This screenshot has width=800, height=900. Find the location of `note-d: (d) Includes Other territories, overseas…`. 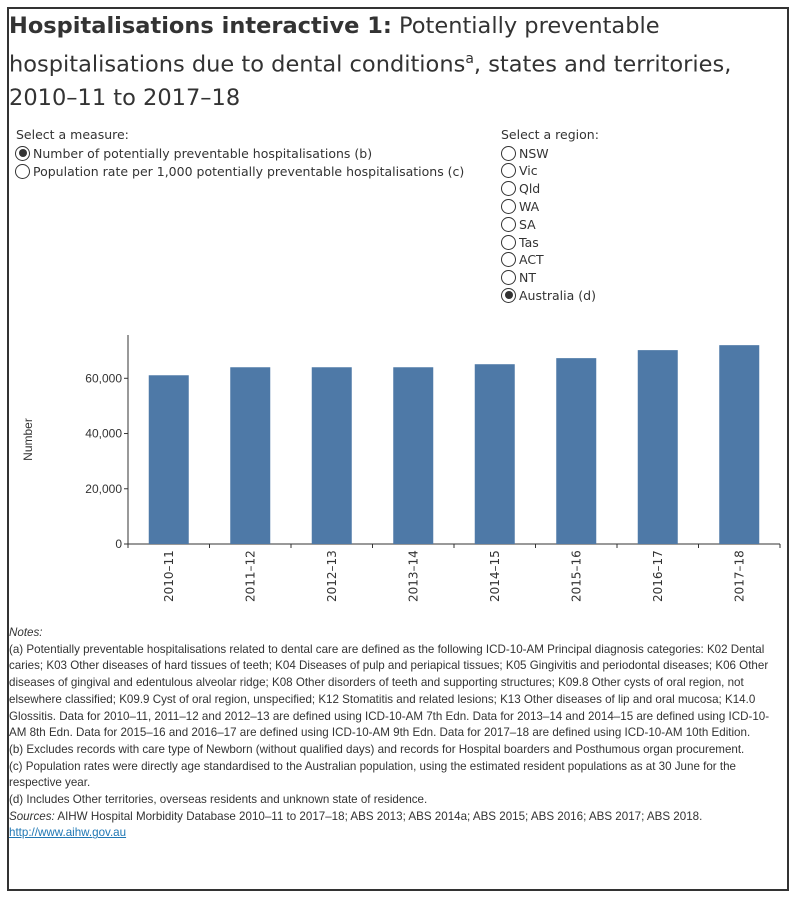

note-d: (d) Includes Other territories, overseas… is located at coordinates (218, 800).